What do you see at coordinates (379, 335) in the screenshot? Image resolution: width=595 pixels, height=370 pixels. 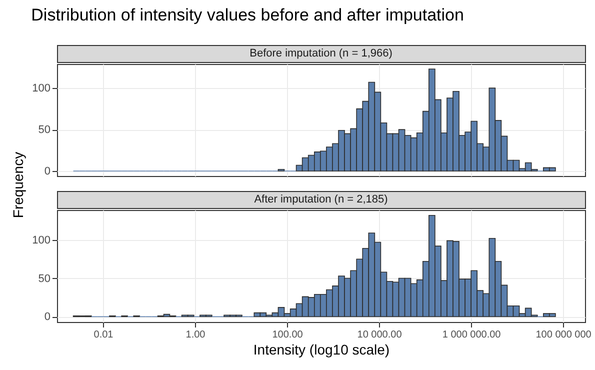 I see `x-tick-label: 10 000.00` at bounding box center [379, 335].